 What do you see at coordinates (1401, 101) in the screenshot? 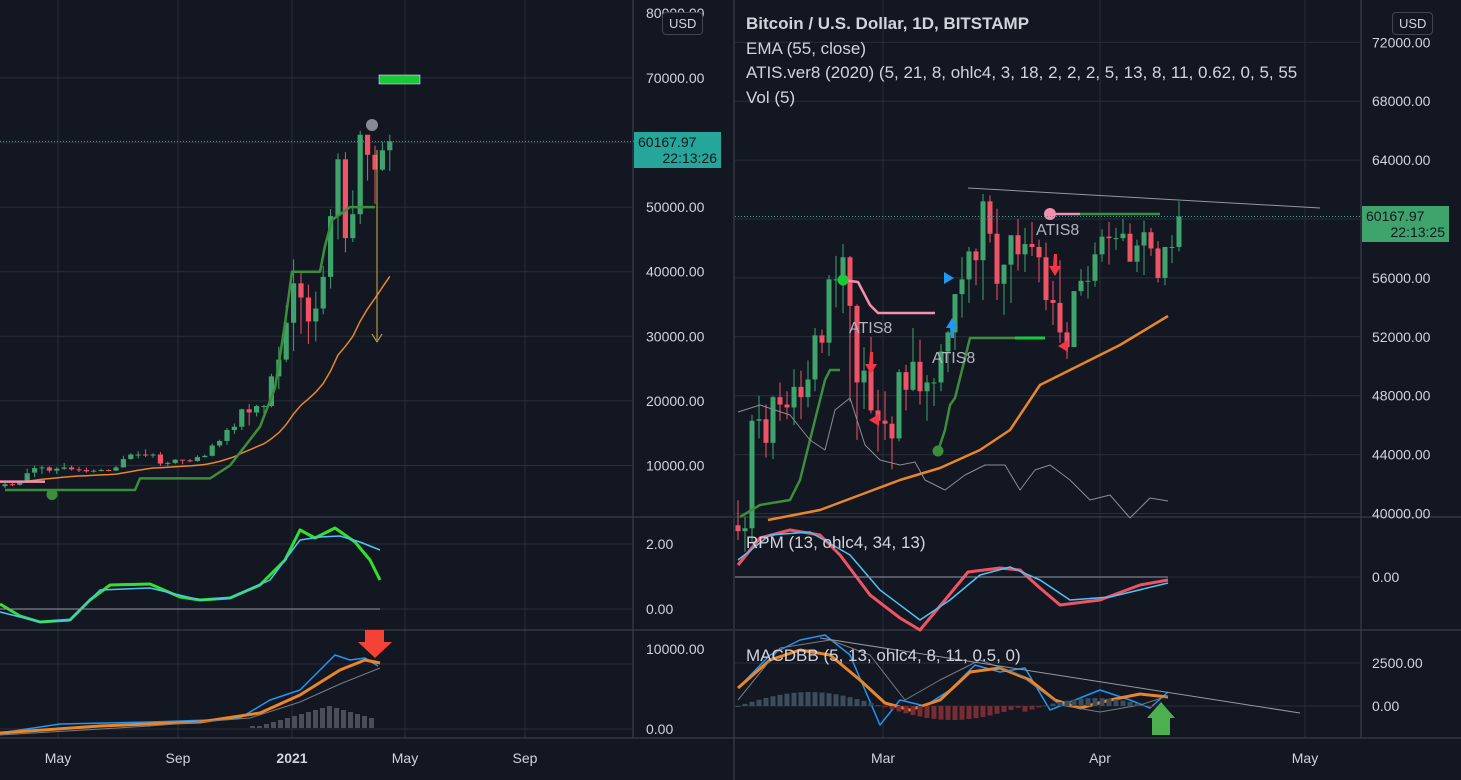
I see `price-scale-label: 68000.00` at bounding box center [1401, 101].